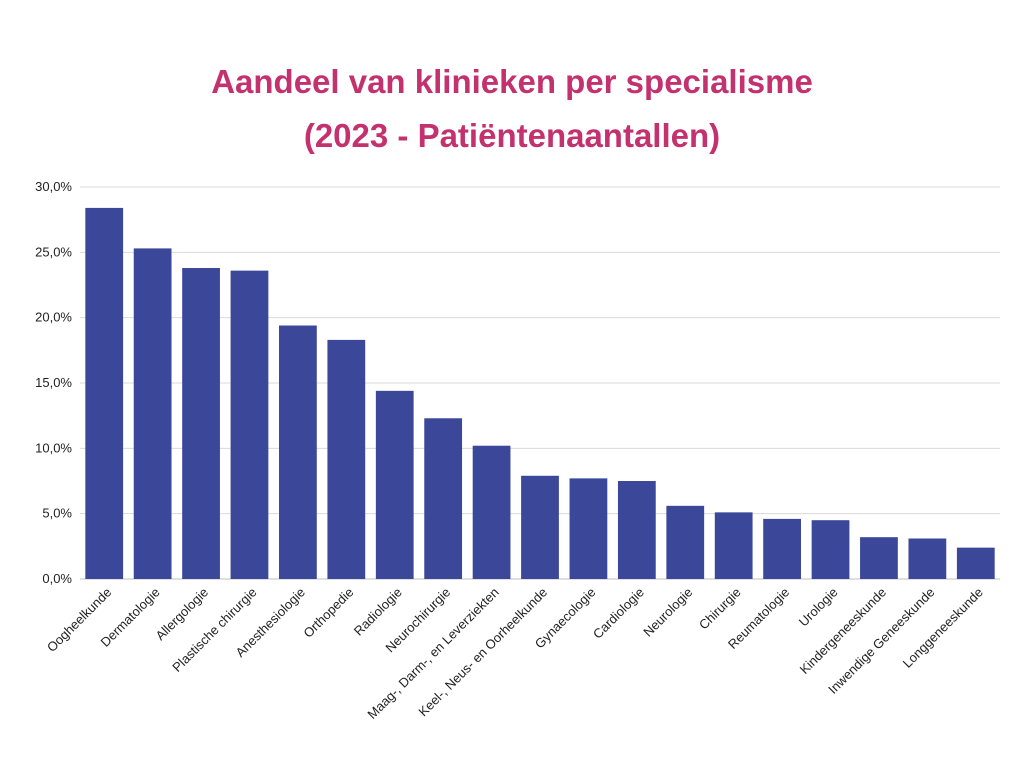 The image size is (1024, 768). I want to click on bar-gynaecologie, so click(588, 528).